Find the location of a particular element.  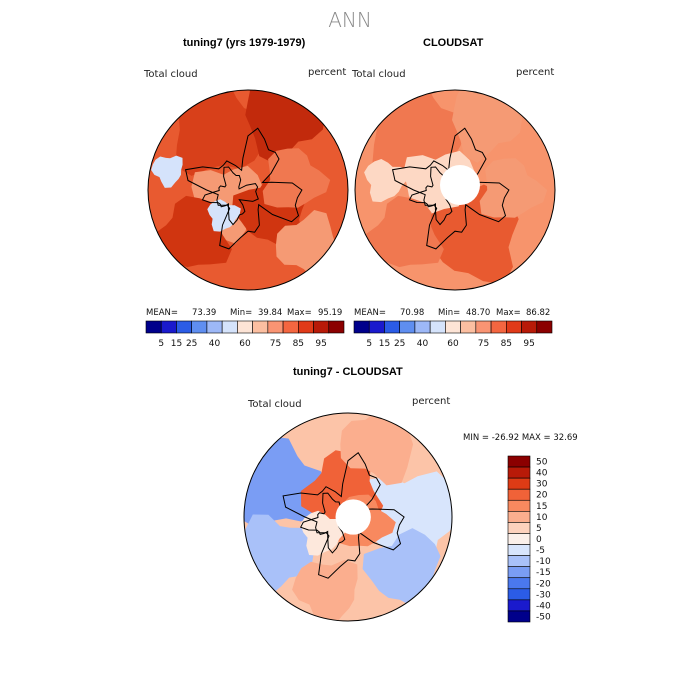

map3-border is located at coordinates (348, 517).